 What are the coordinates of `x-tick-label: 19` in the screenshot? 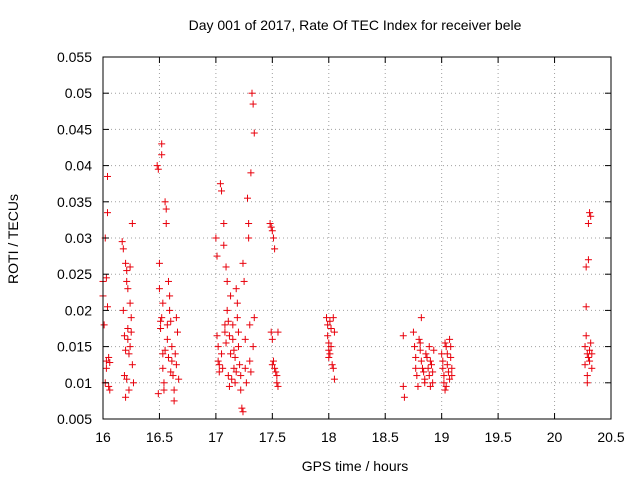 It's located at (442, 437).